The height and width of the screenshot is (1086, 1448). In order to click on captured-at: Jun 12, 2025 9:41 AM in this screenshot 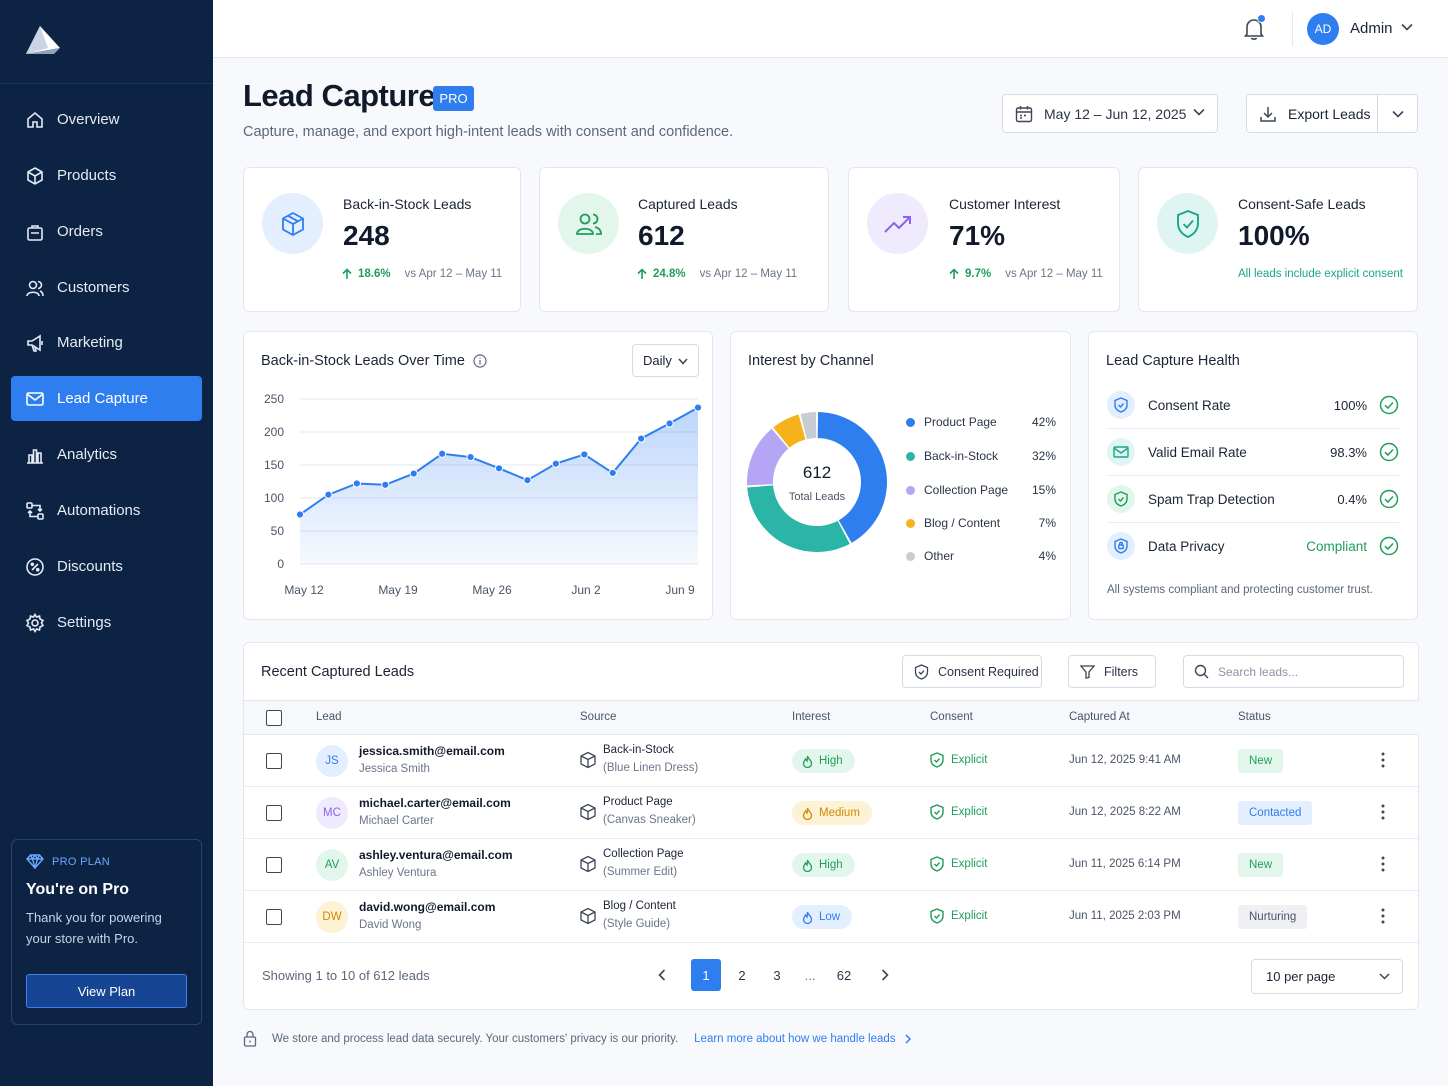, I will do `click(1125, 760)`.